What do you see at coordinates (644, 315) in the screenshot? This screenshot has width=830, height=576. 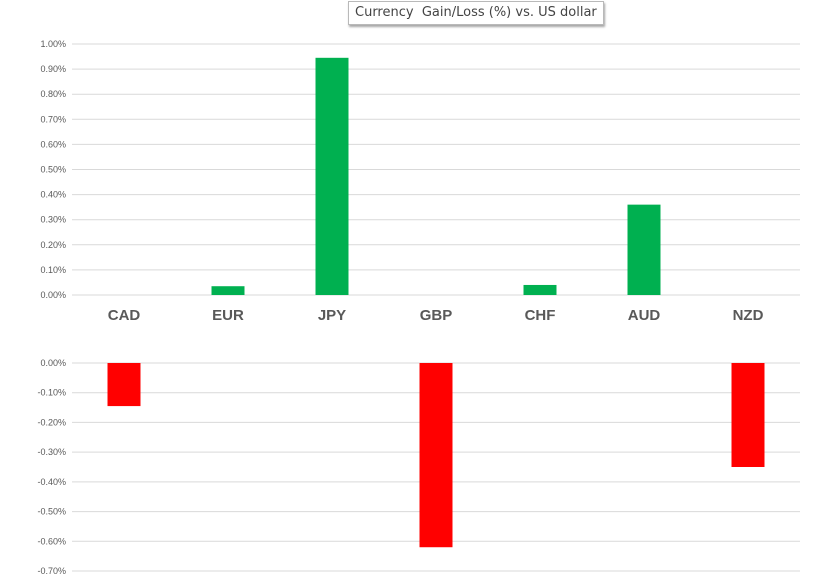 I see `x-tick-label: AUD` at bounding box center [644, 315].